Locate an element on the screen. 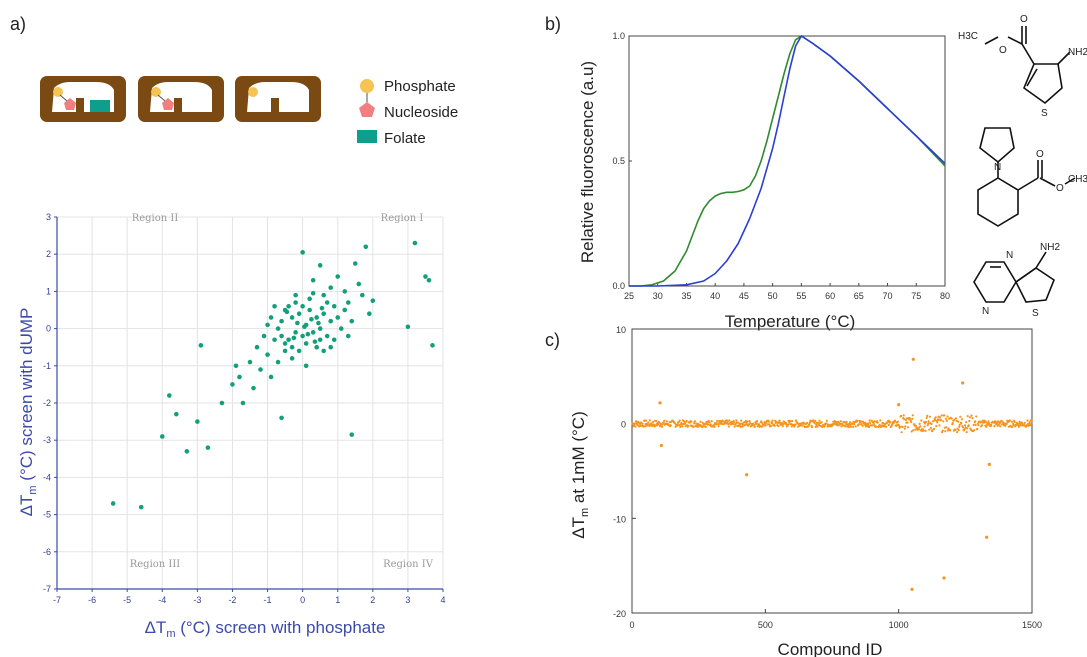  x-tick-label: 25 is located at coordinates (629, 296).